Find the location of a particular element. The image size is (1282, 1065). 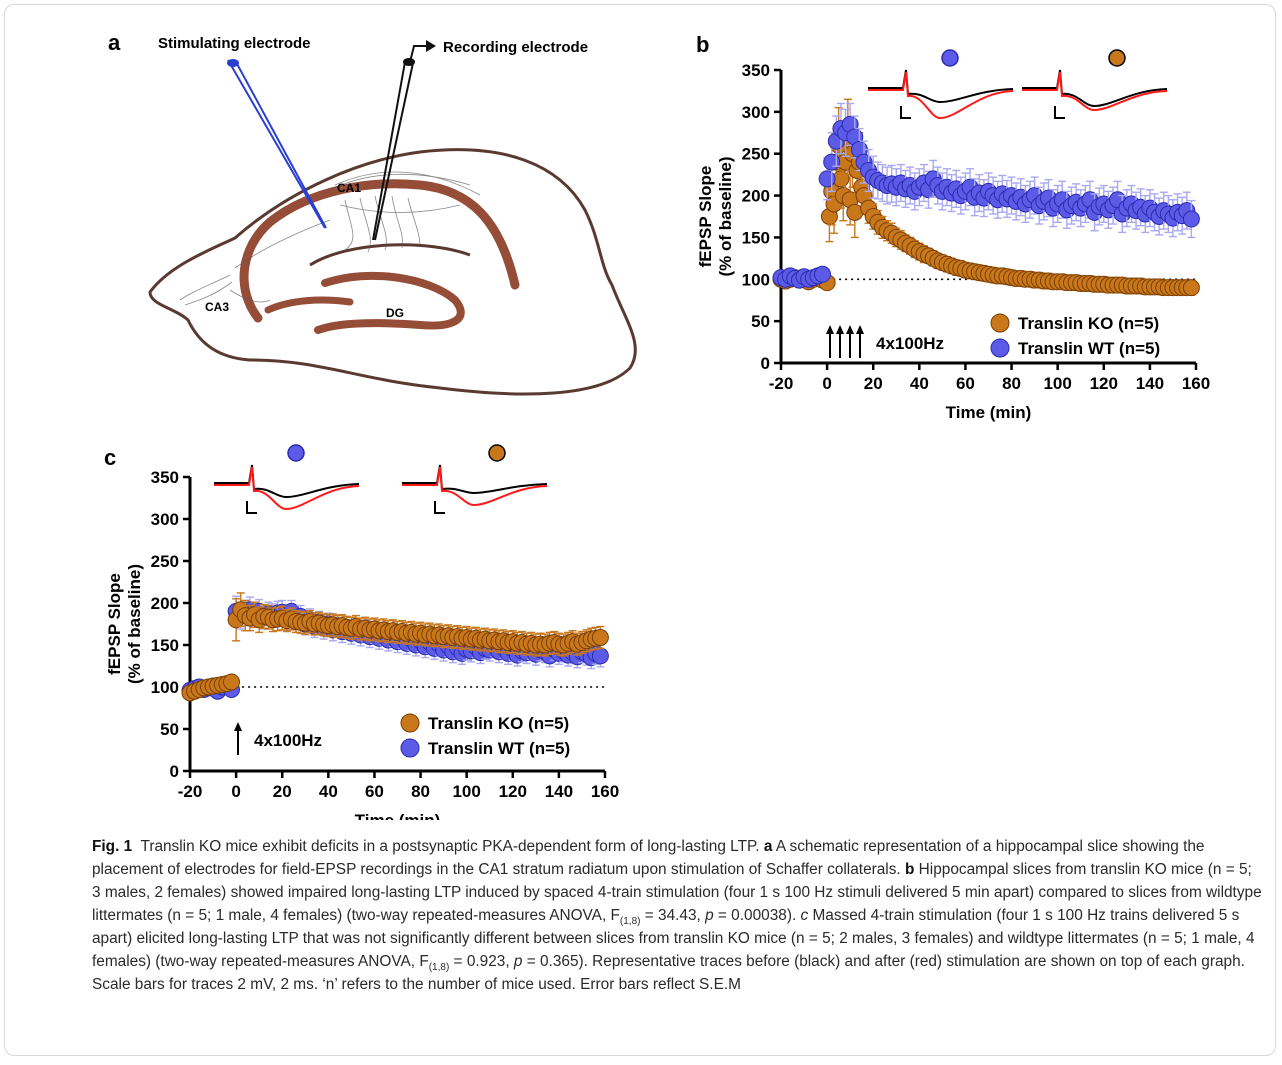

caption-a-label: a is located at coordinates (768, 846).